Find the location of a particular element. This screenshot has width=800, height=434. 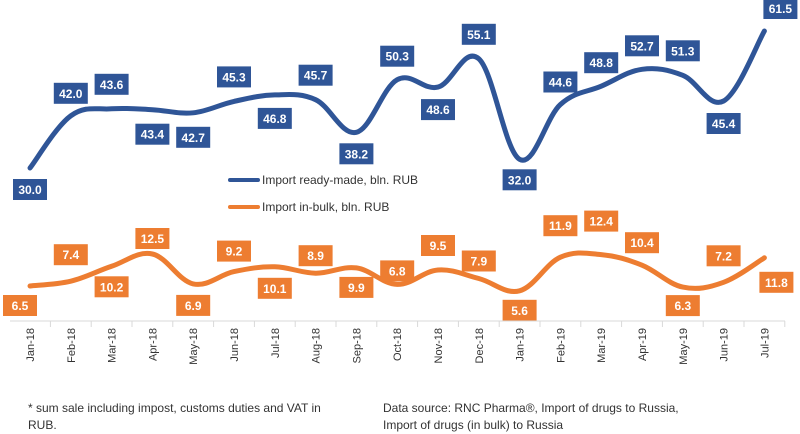

data-label-text: 6.8 is located at coordinates (397, 271).